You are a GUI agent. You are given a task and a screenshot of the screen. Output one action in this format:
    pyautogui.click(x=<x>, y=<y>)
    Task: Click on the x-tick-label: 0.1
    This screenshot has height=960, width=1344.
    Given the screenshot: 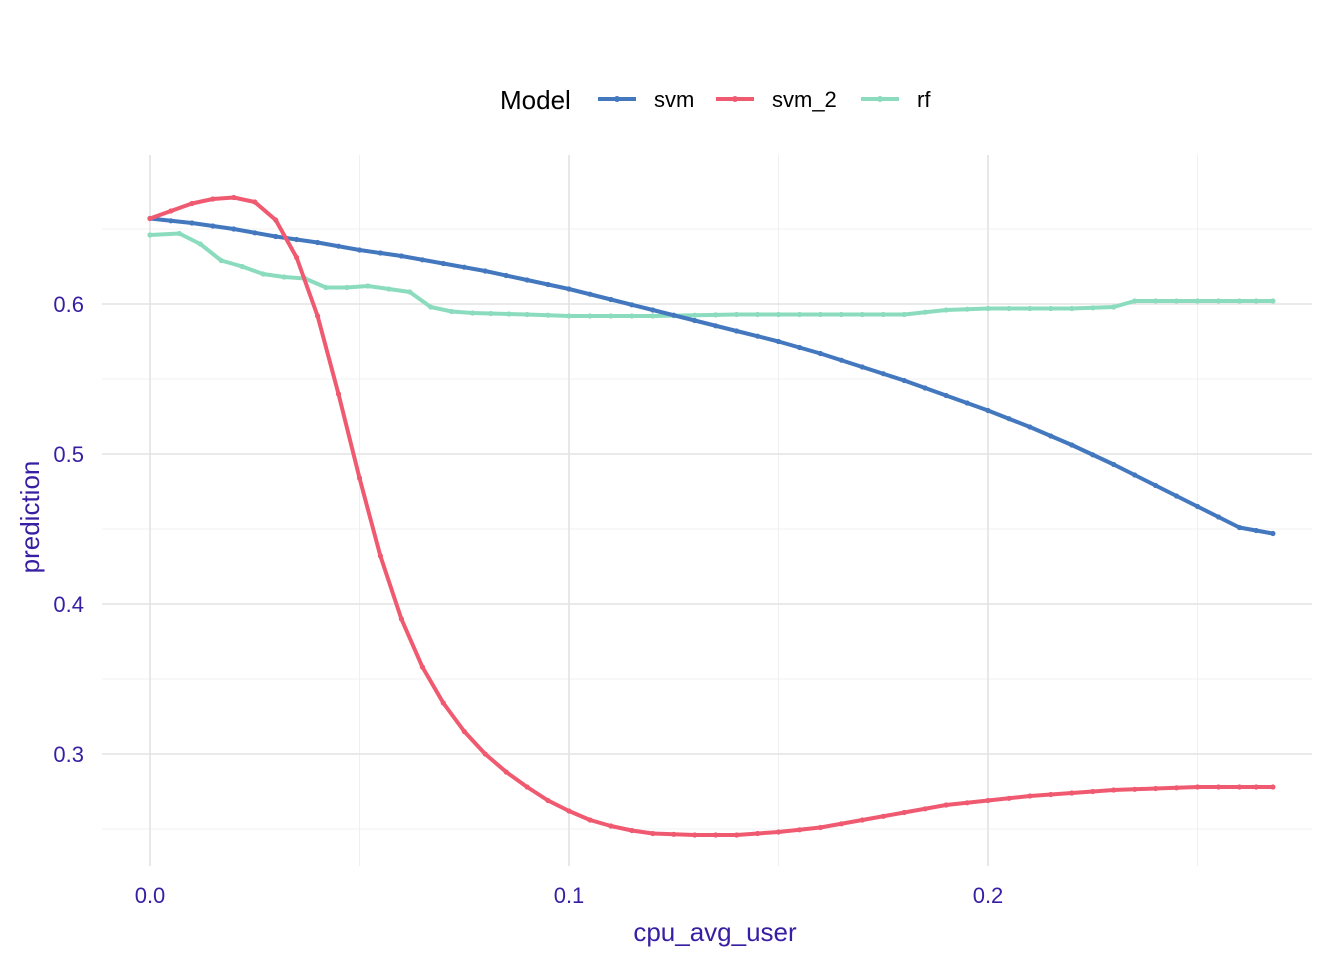 What is the action you would take?
    pyautogui.click(x=569, y=895)
    